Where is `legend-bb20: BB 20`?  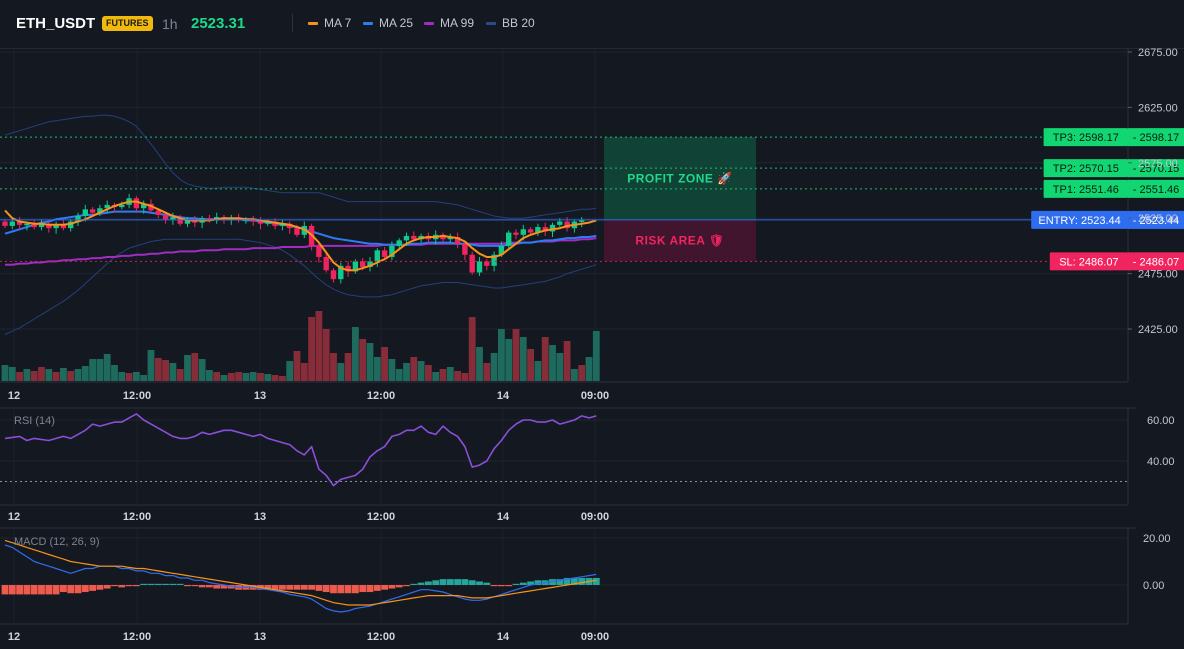 legend-bb20: BB 20 is located at coordinates (510, 23).